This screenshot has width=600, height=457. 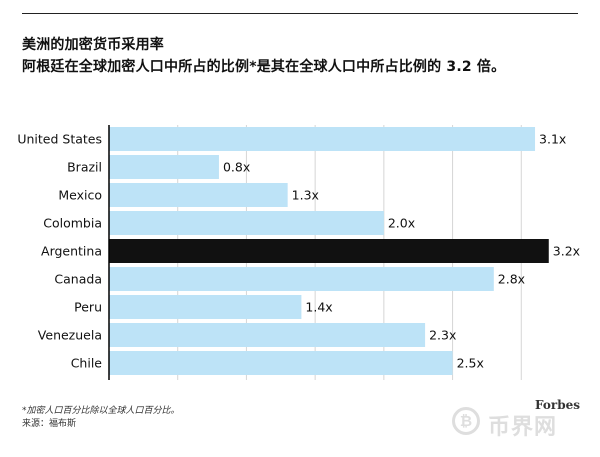 I want to click on bitcoin-icon: ₿, so click(x=466, y=421).